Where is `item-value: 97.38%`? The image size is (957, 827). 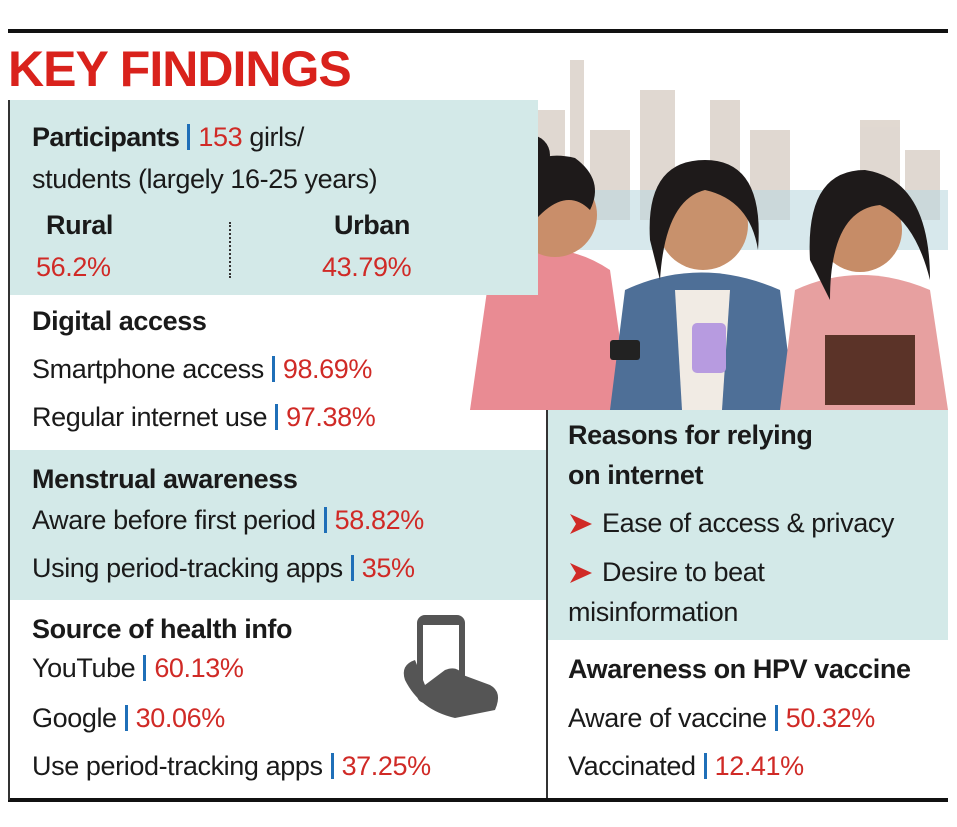 item-value: 97.38% is located at coordinates (331, 417).